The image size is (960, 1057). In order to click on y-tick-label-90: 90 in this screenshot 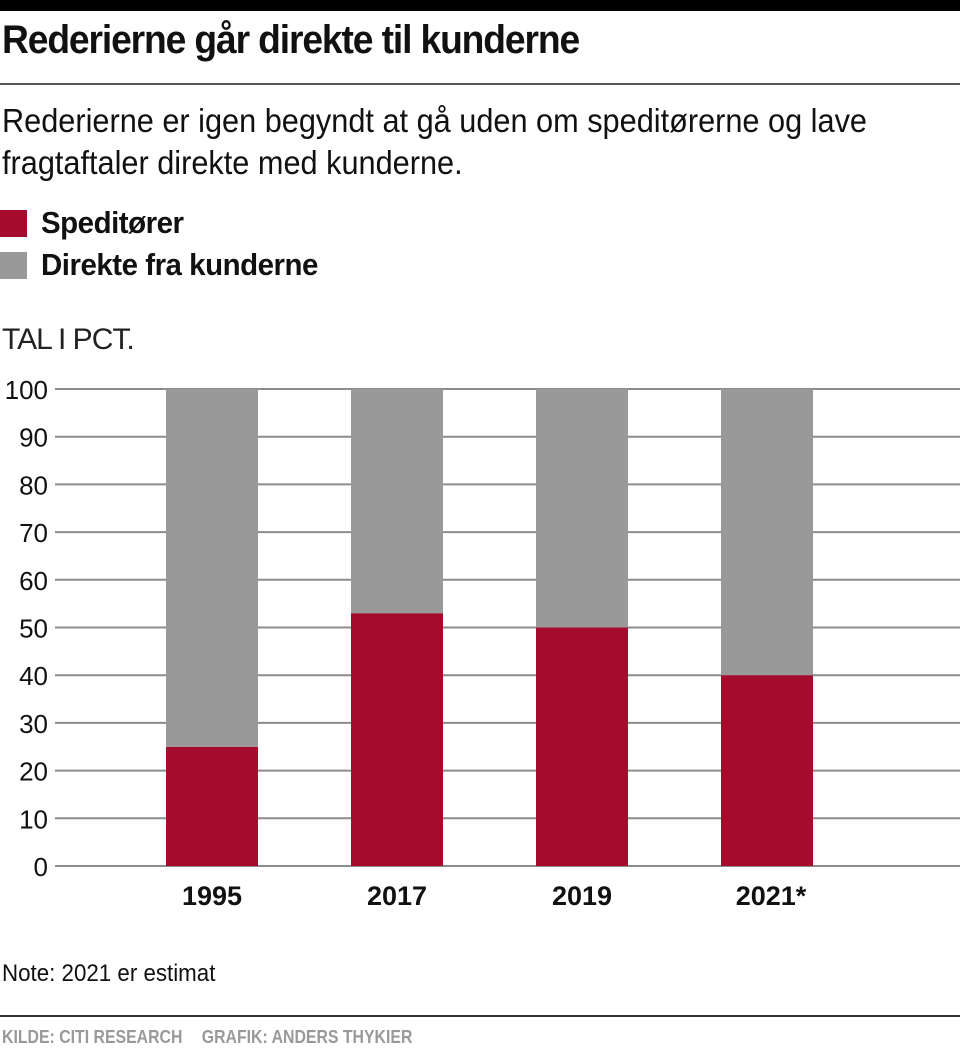, I will do `click(33, 438)`.